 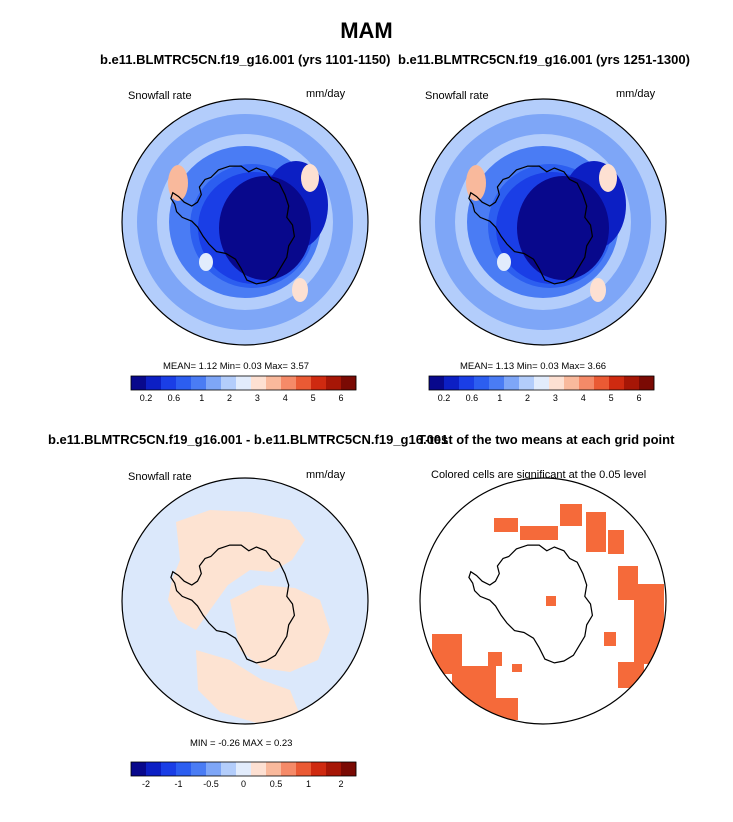 I want to click on colorbar-2-tick-label: 6, so click(x=639, y=398).